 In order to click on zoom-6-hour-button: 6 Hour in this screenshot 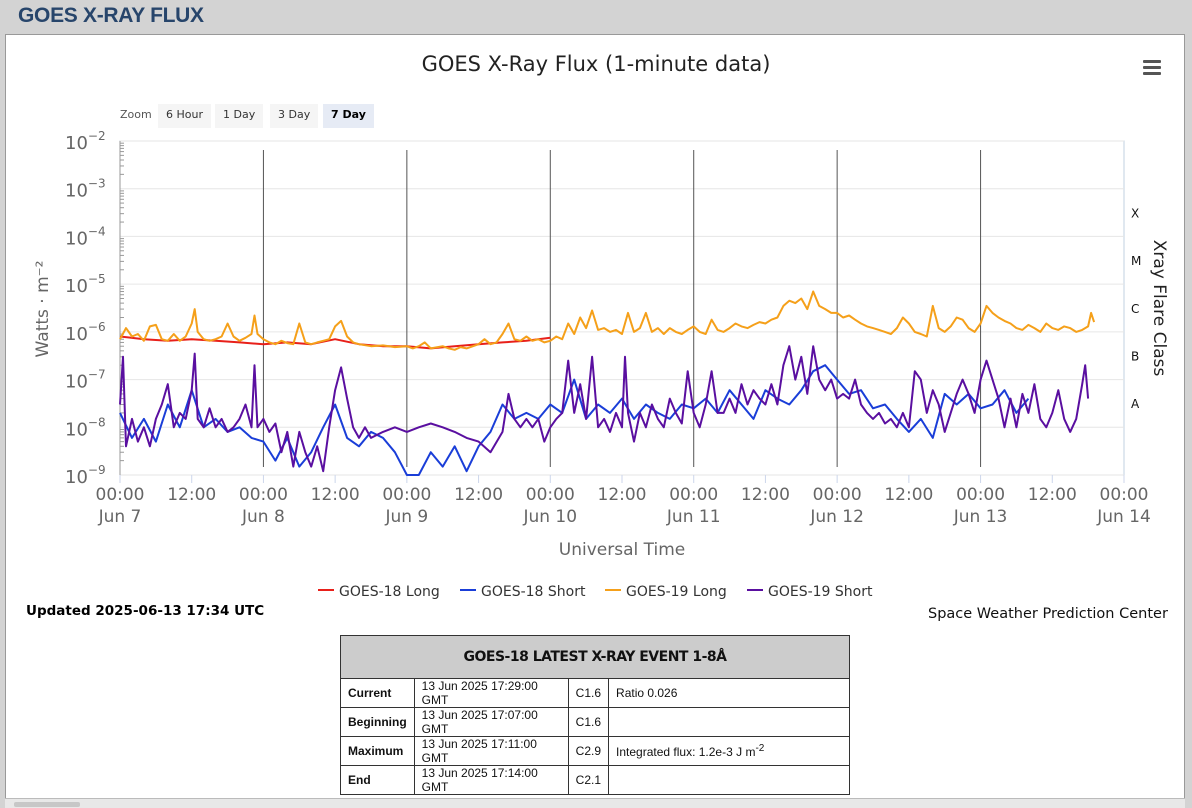, I will do `click(184, 116)`.